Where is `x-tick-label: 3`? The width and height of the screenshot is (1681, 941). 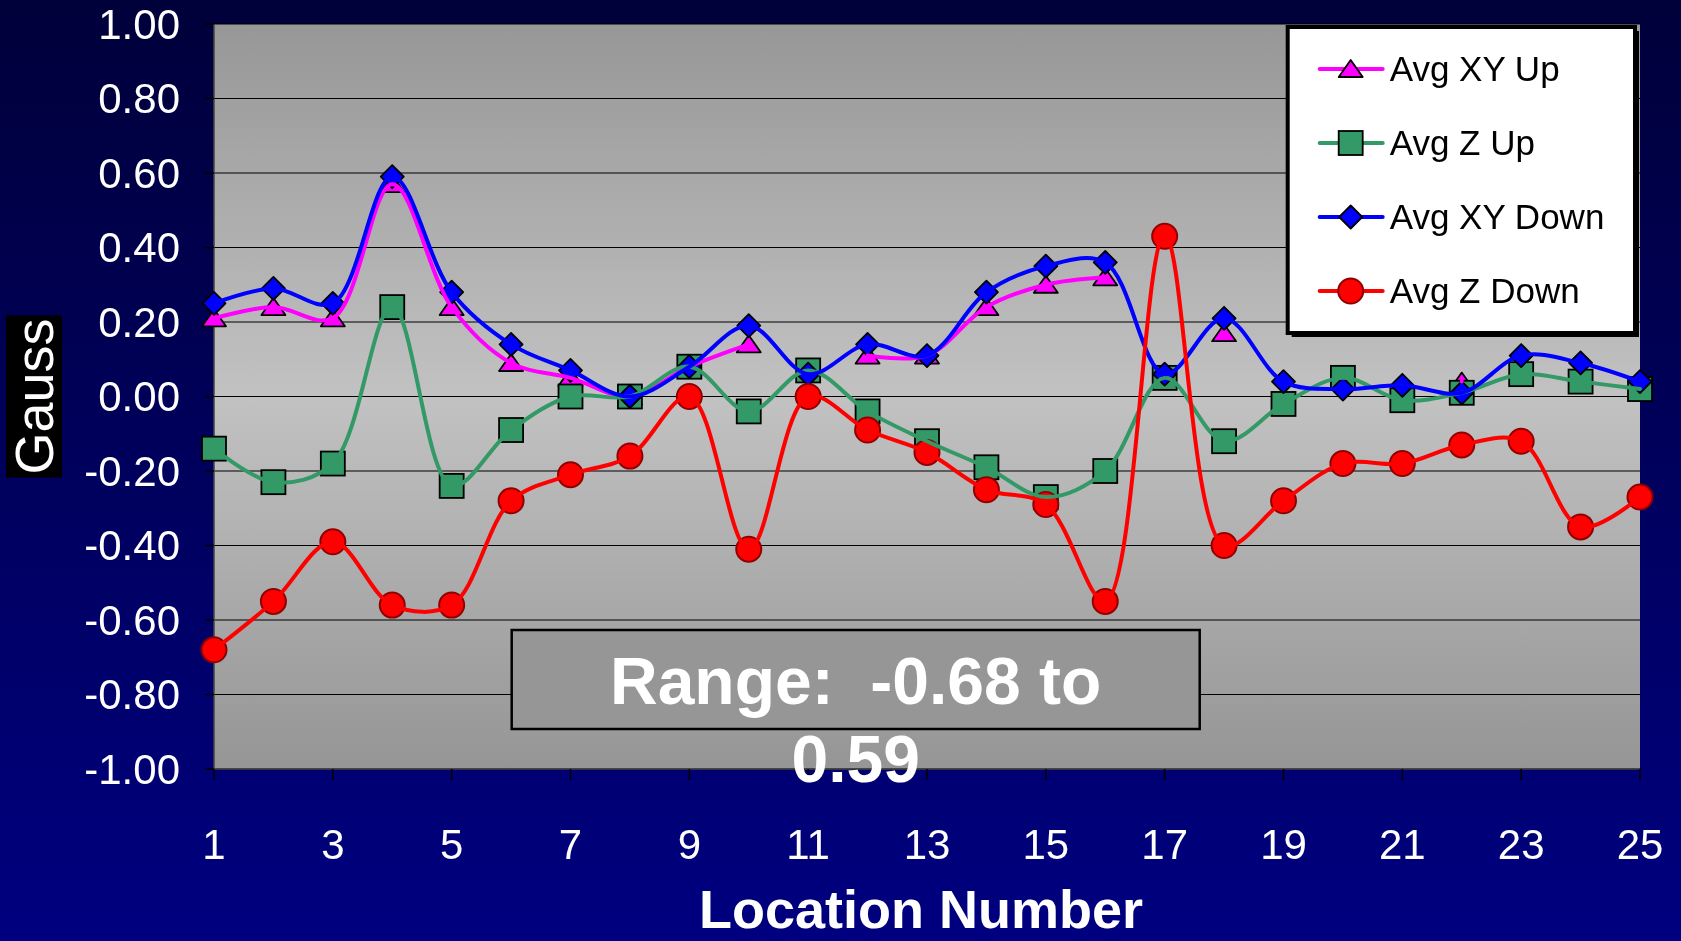 x-tick-label: 3 is located at coordinates (333, 844).